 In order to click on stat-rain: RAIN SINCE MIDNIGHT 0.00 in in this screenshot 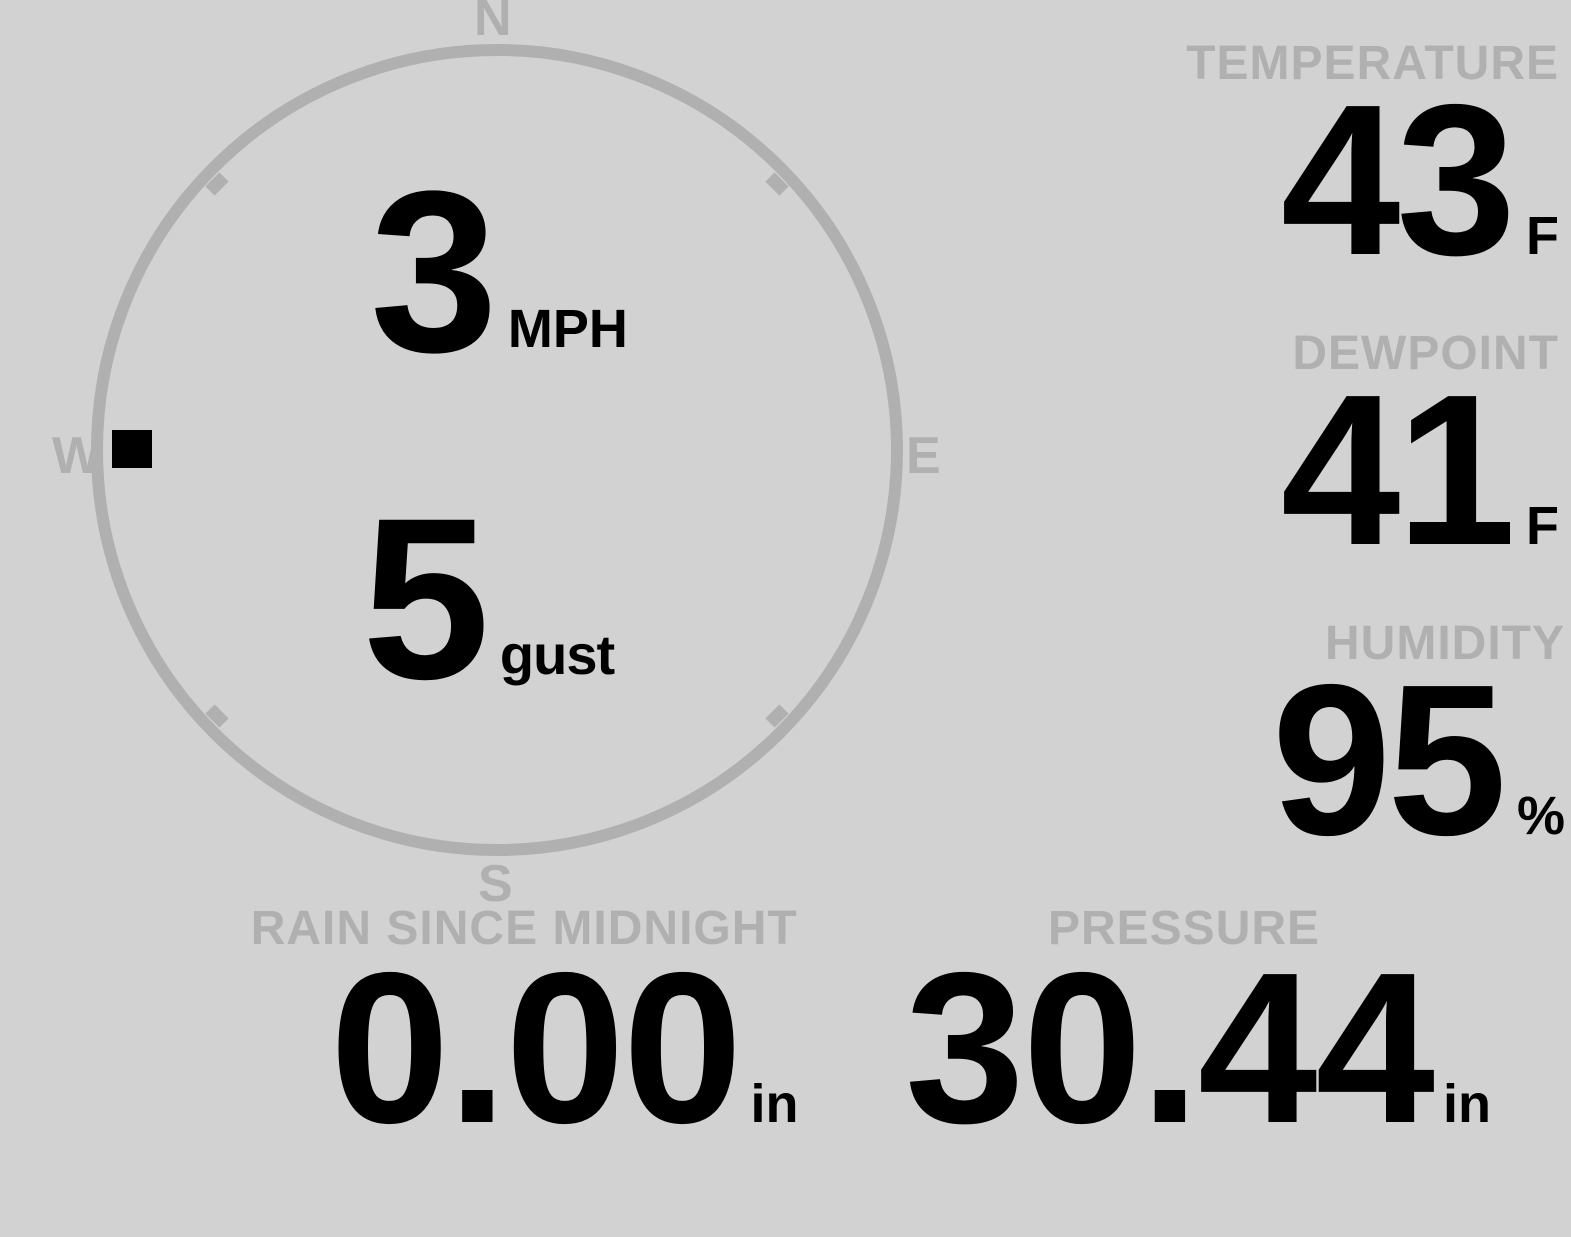, I will do `click(524, 1035)`.